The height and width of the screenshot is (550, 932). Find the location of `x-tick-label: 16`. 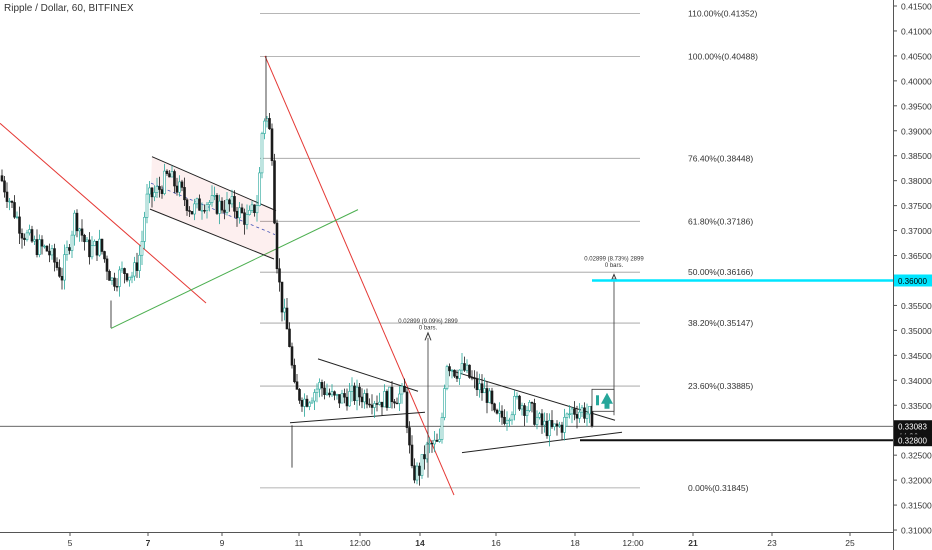

x-tick-label: 16 is located at coordinates (496, 543).